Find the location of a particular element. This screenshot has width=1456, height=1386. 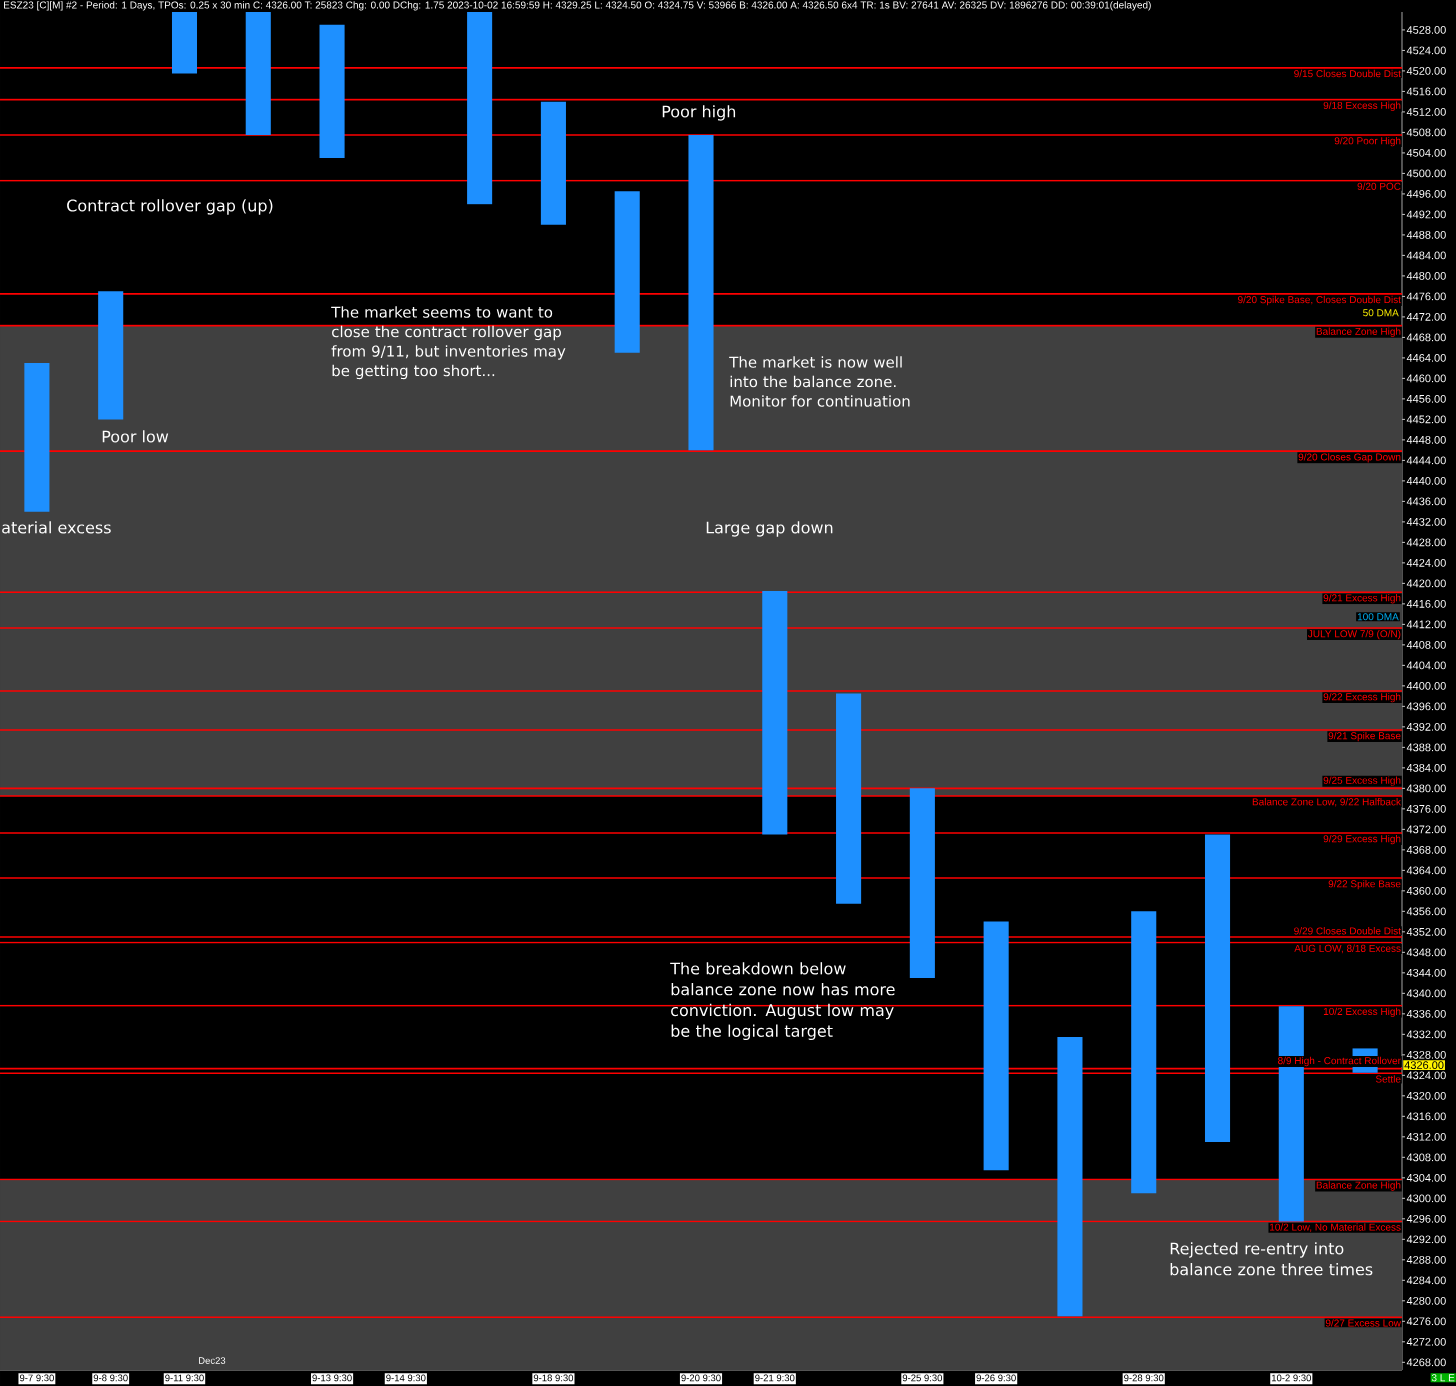

y-tick-label: 4380.00 is located at coordinates (1426, 788).